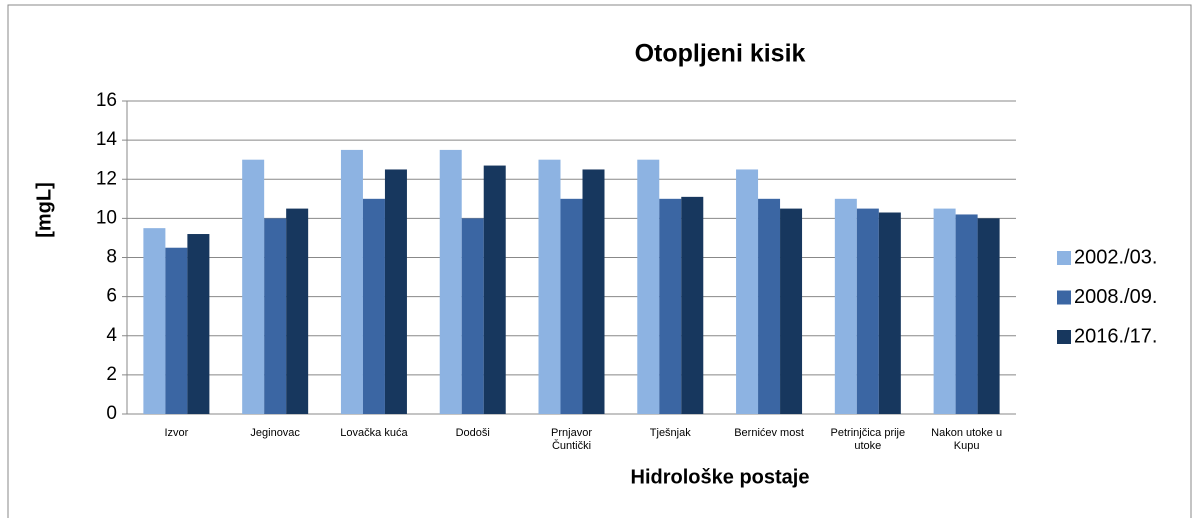 This screenshot has height=518, width=1200. Describe the element at coordinates (720, 54) in the screenshot. I see `chart-title: Otopljeni kisik` at that location.